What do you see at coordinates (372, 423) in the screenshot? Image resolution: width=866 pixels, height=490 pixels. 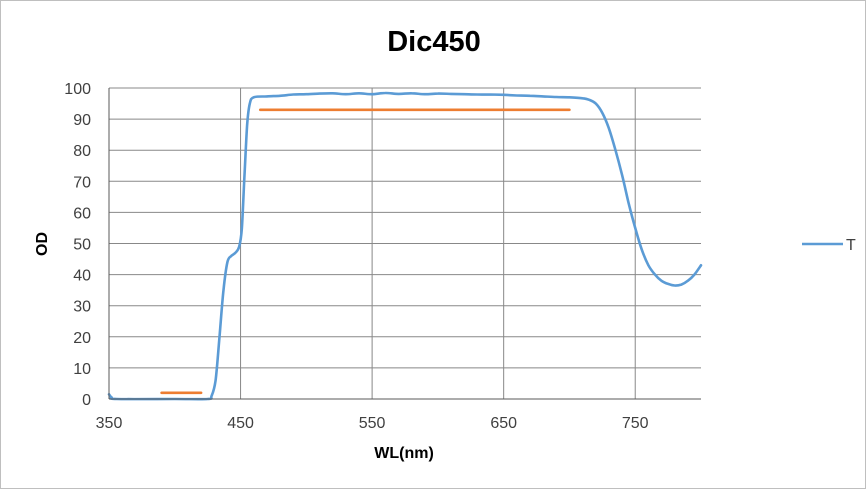 I see `x-tick-label: 550` at bounding box center [372, 423].